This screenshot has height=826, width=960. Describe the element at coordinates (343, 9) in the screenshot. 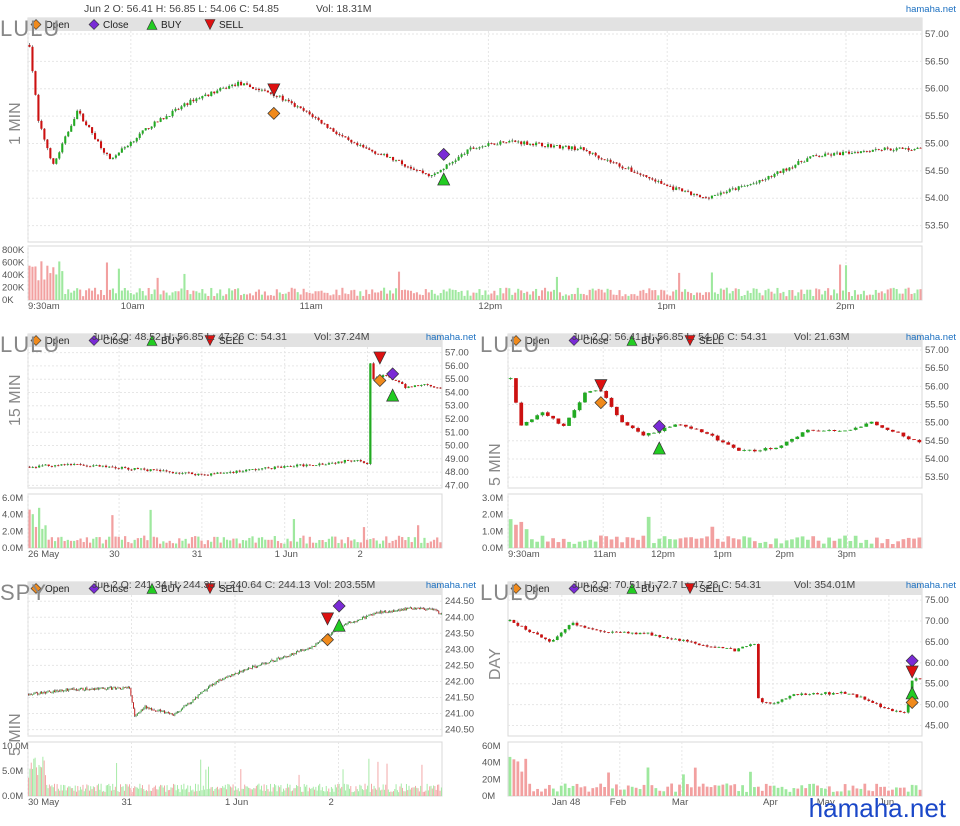

I see `volume-header: Vol: 18.31M` at that location.